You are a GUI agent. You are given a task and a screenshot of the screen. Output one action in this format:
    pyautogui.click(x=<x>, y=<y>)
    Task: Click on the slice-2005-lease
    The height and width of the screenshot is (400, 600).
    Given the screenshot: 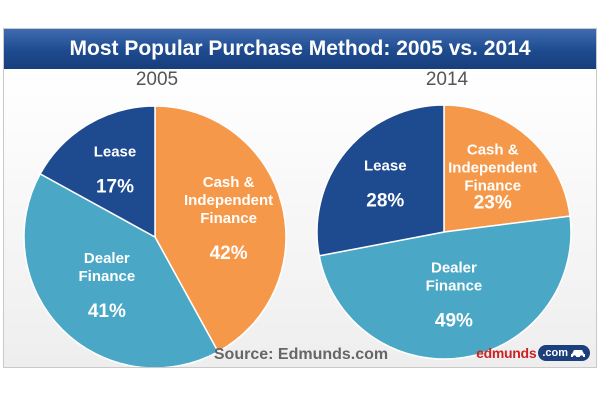 What is the action you would take?
    pyautogui.click(x=97, y=172)
    